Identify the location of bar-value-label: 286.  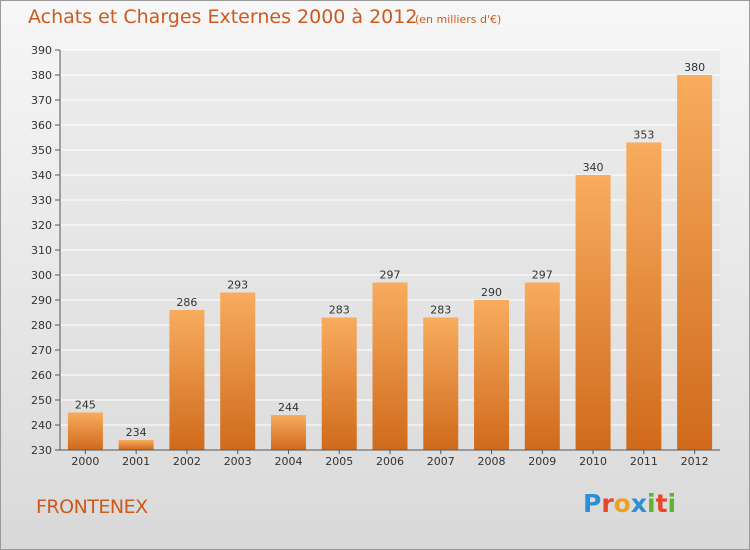
(186, 302).